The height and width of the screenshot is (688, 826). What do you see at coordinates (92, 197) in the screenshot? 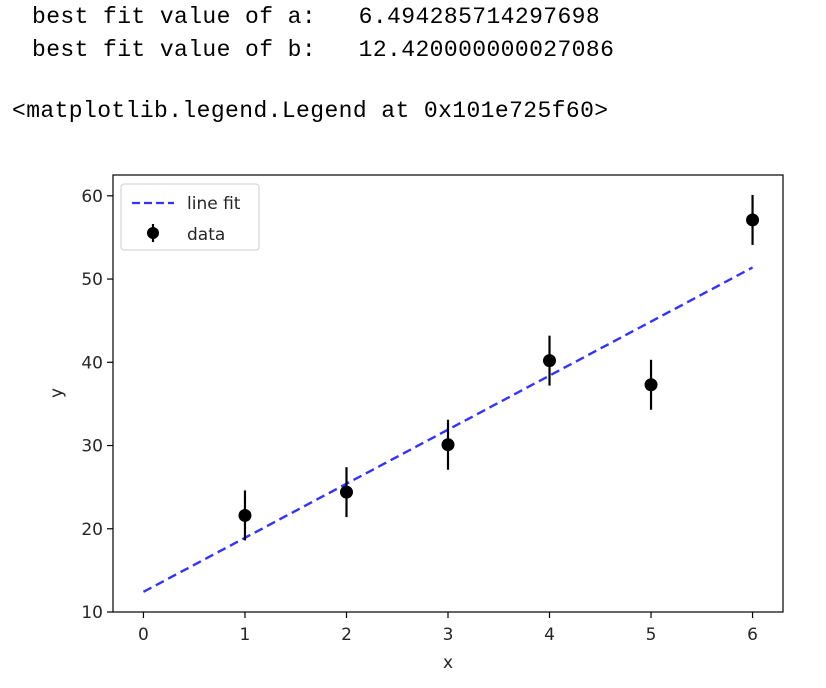
I see `y-tick-label: 60` at bounding box center [92, 197].